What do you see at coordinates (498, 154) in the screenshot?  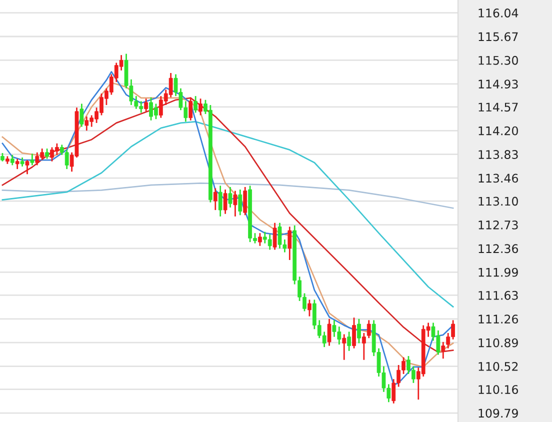 I see `y-tick-label: 113.83` at bounding box center [498, 154].